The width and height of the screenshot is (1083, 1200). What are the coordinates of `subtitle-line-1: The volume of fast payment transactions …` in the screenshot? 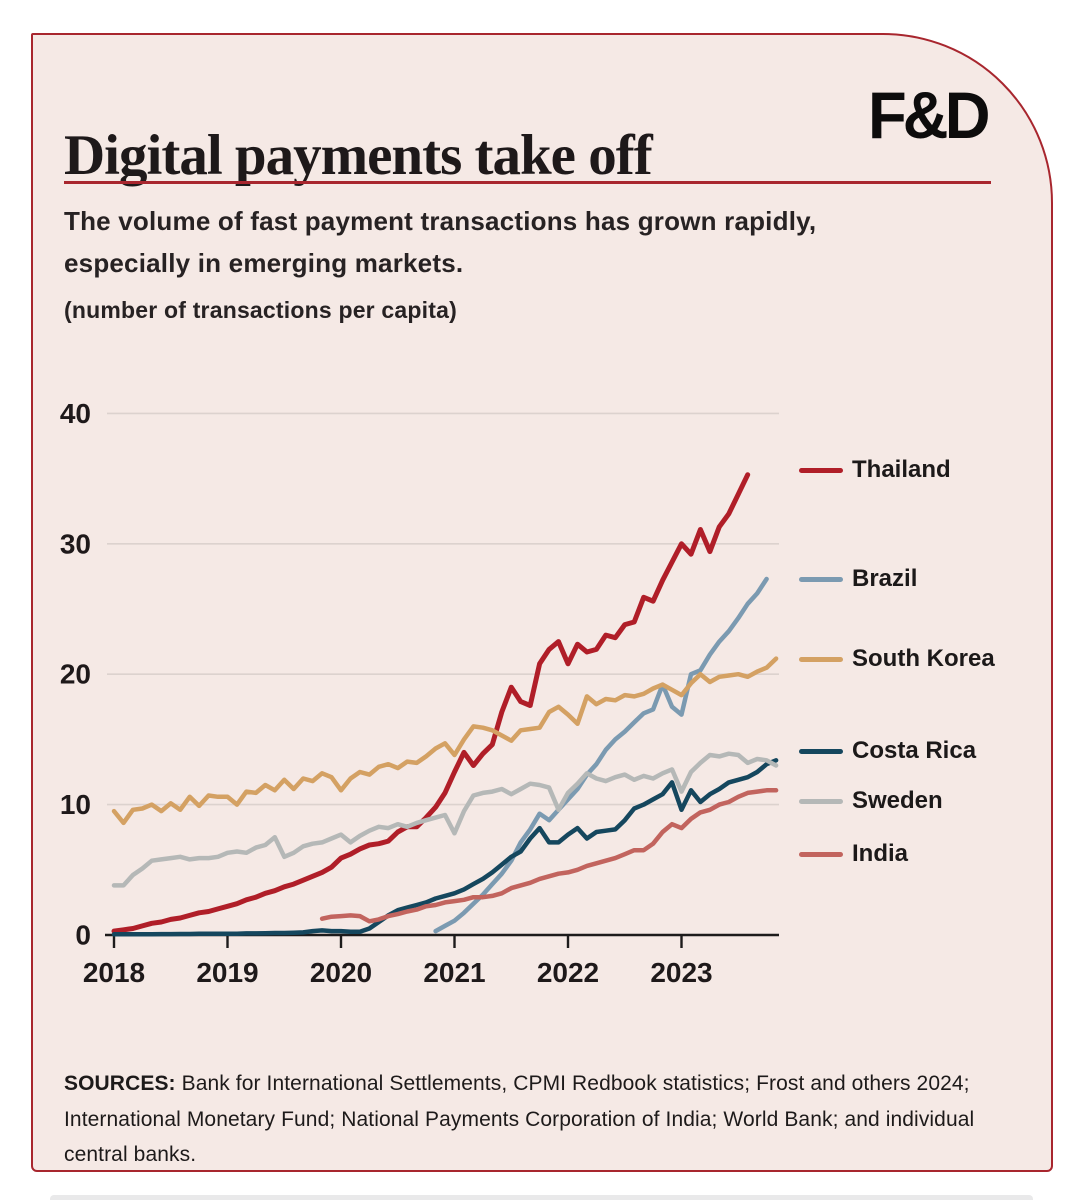 It's located at (440, 221).